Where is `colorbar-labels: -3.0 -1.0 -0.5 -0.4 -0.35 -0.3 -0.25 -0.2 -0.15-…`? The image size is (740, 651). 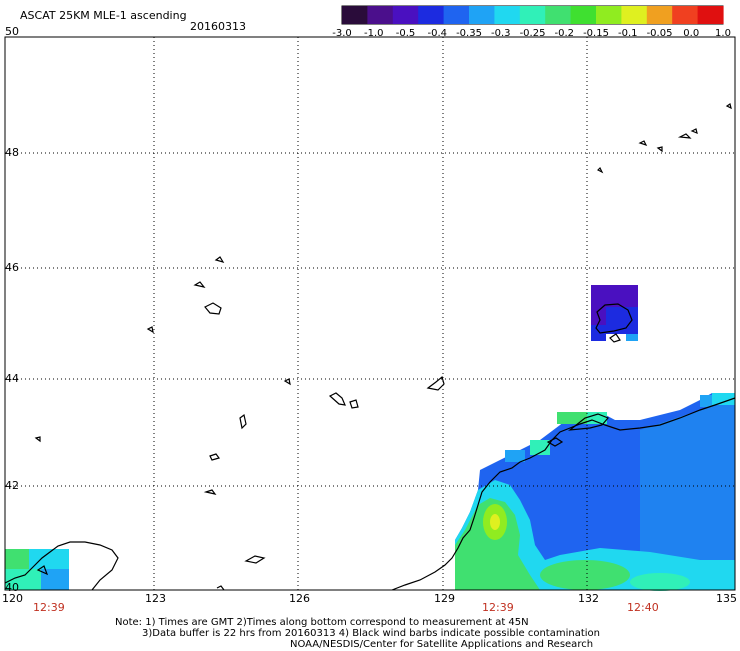
colorbar-labels: -3.0 -1.0 -0.5 -0.4 -0.35 -0.3 -0.25 -0.2 -0.15-… is located at coordinates (531, 33).